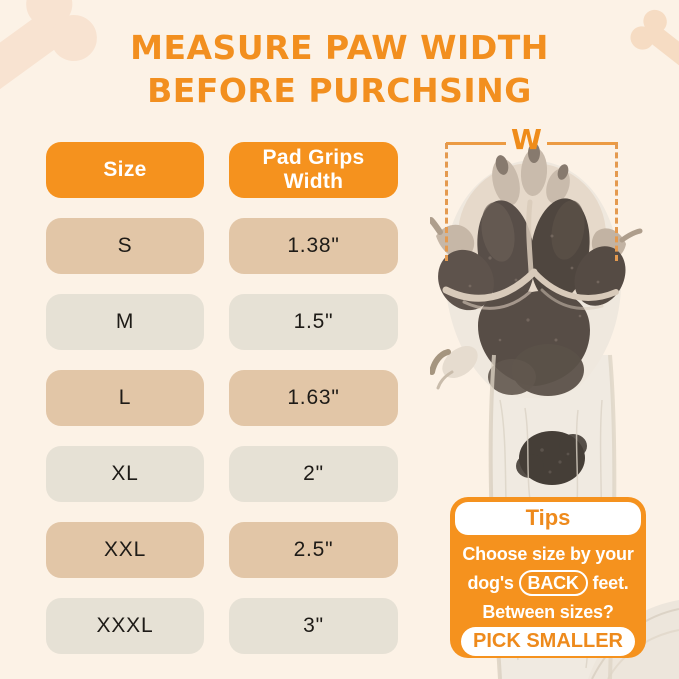 The height and width of the screenshot is (679, 679). I want to click on size-cell: XXL, so click(125, 550).